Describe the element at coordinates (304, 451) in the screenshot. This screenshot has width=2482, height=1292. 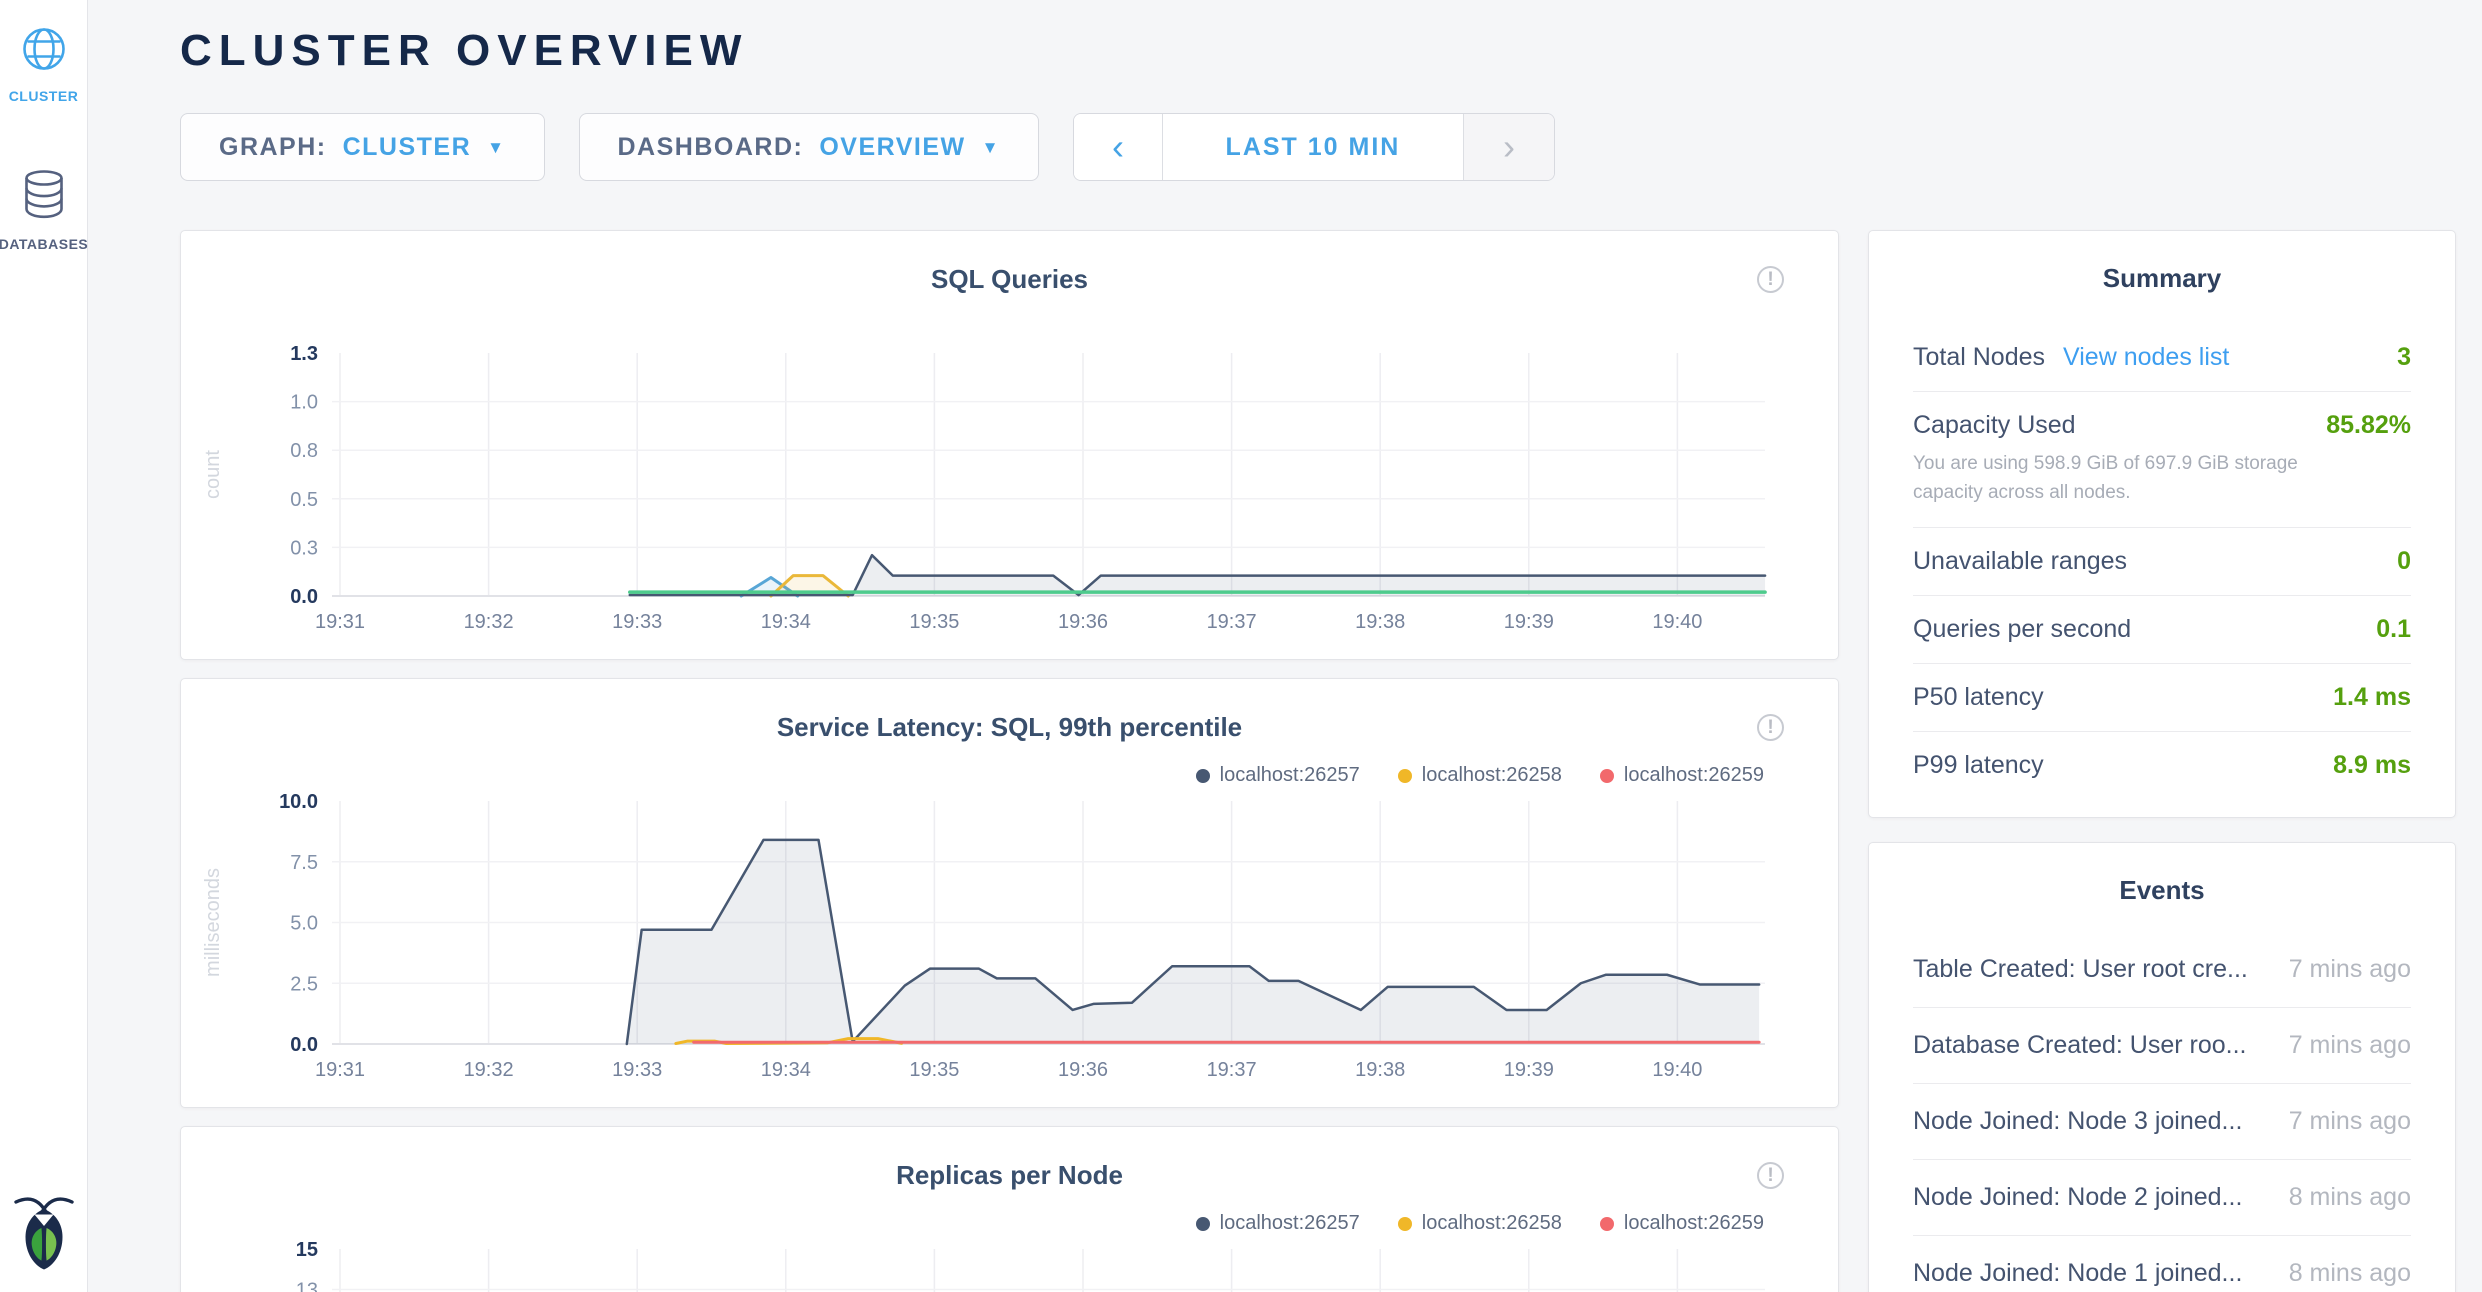
I see `svg-text: 0.8` at that location.